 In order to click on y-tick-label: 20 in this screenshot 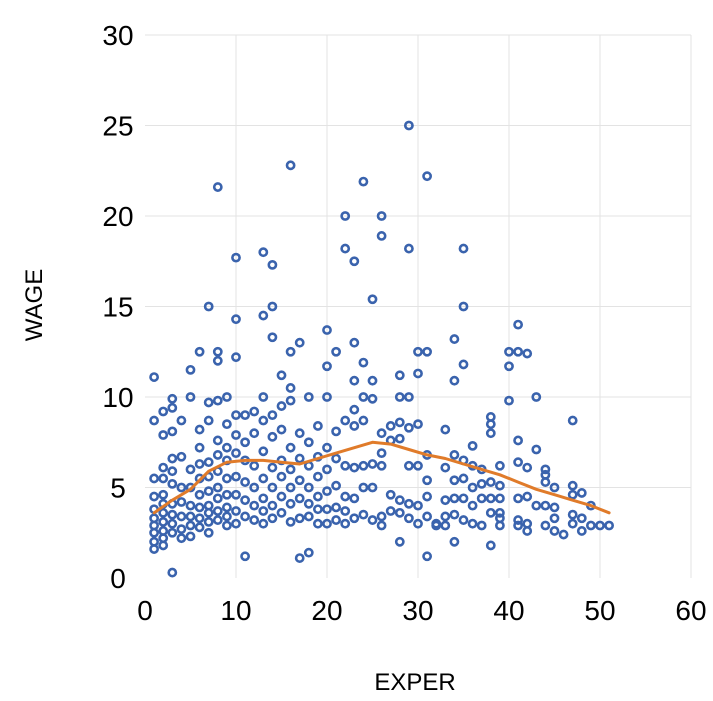, I will do `click(117, 216)`.